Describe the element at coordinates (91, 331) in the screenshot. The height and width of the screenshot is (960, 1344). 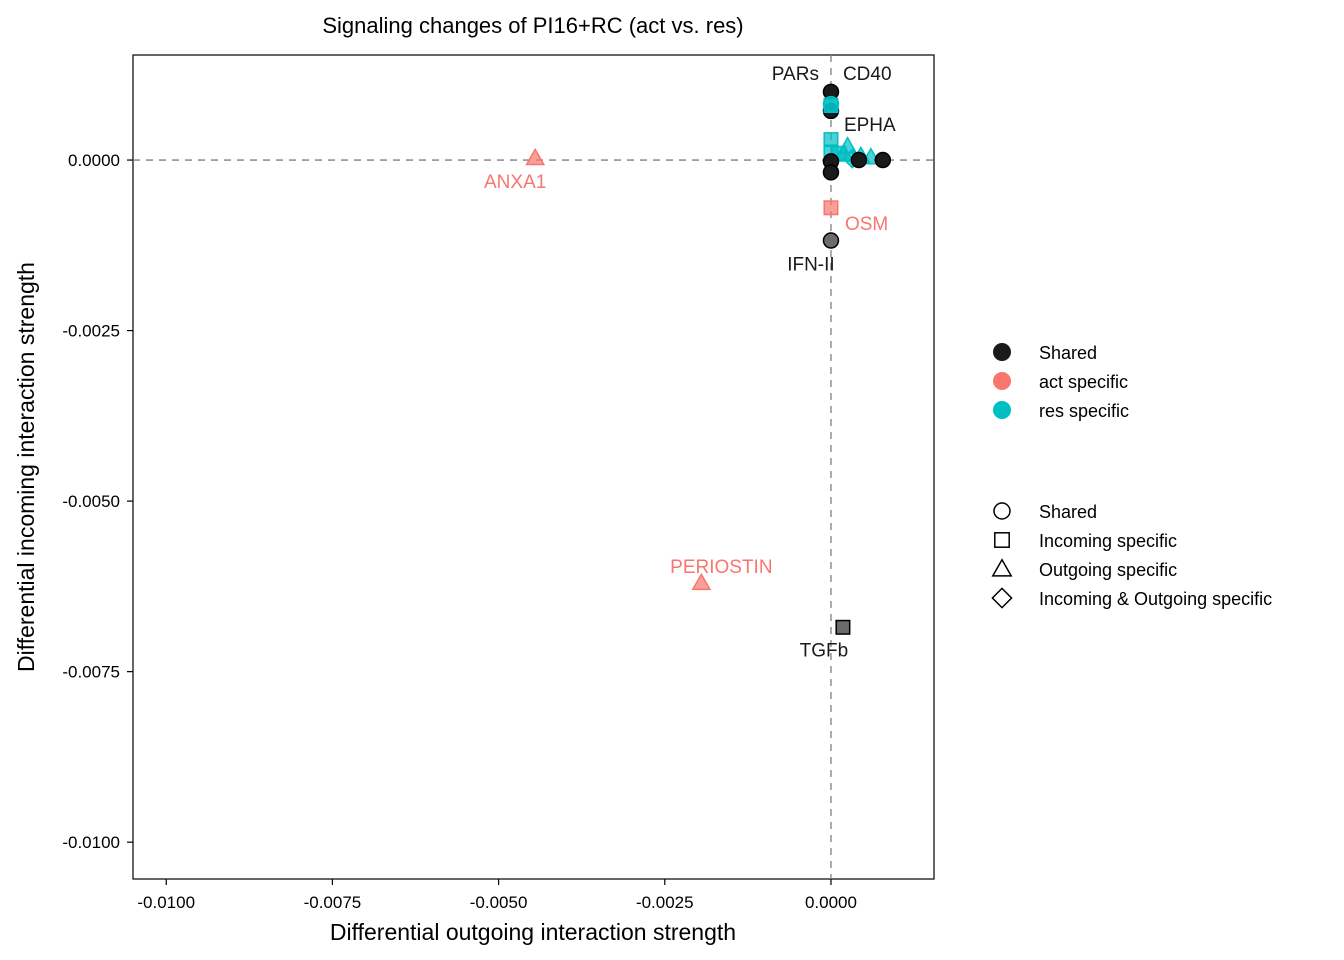
I see `y-tick-label: -0.0025` at that location.